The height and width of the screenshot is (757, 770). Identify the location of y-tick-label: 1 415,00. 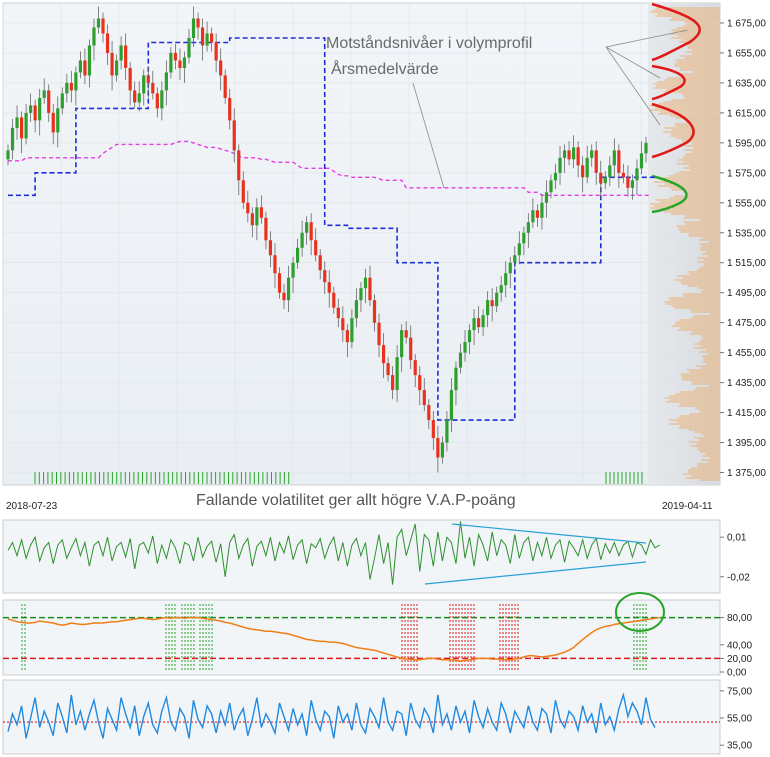
(746, 413).